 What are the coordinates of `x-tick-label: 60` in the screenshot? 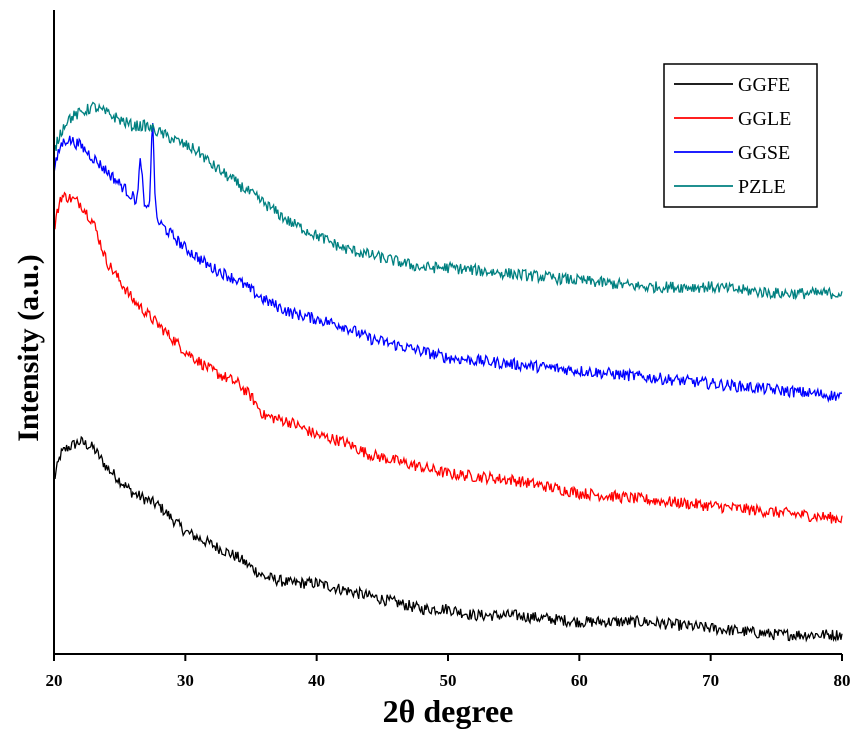 It's located at (579, 680).